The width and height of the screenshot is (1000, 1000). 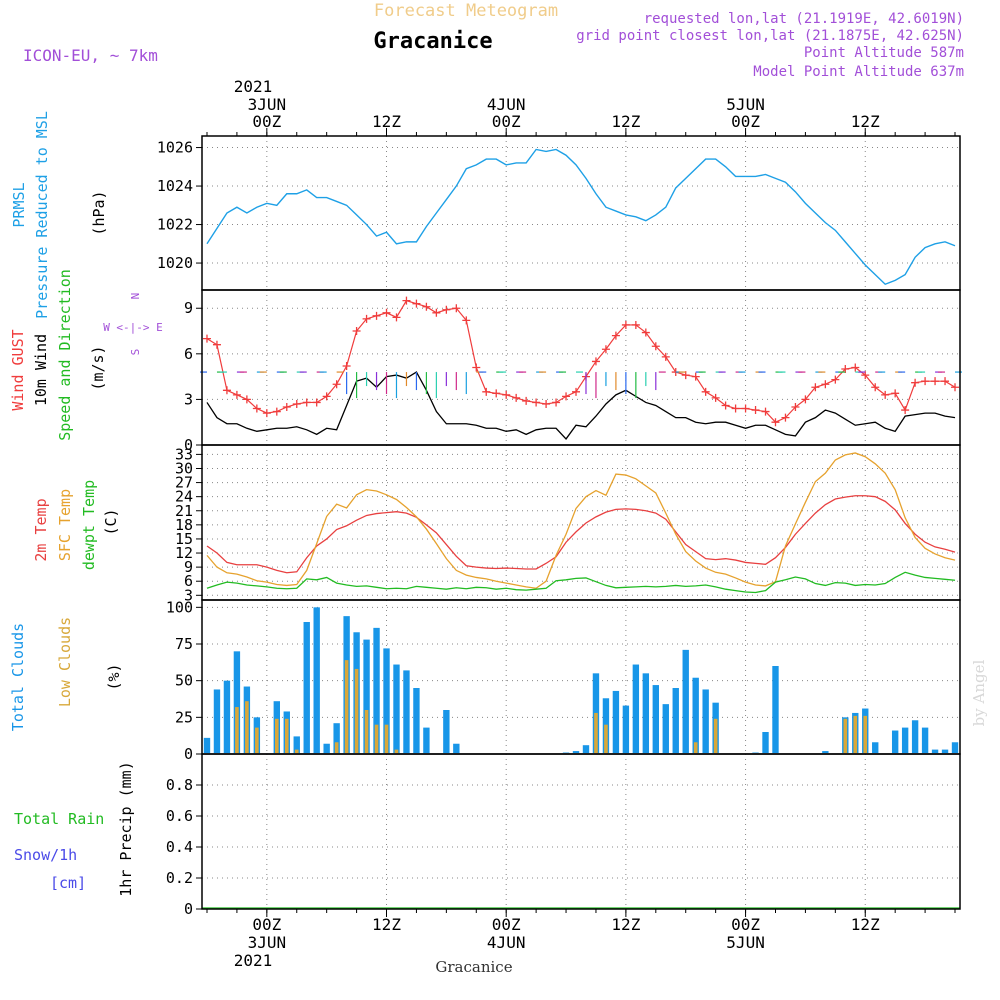 I want to click on sfc-label: SFC Temp, so click(x=65, y=525).